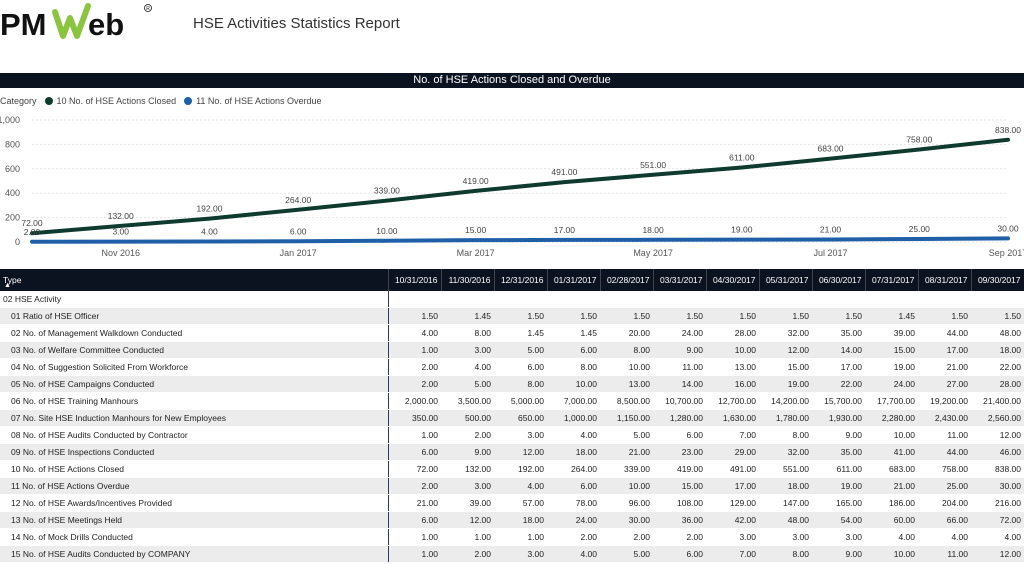 Image resolution: width=1024 pixels, height=564 pixels. Describe the element at coordinates (891, 503) in the screenshot. I see `value-cell: 186.00` at that location.